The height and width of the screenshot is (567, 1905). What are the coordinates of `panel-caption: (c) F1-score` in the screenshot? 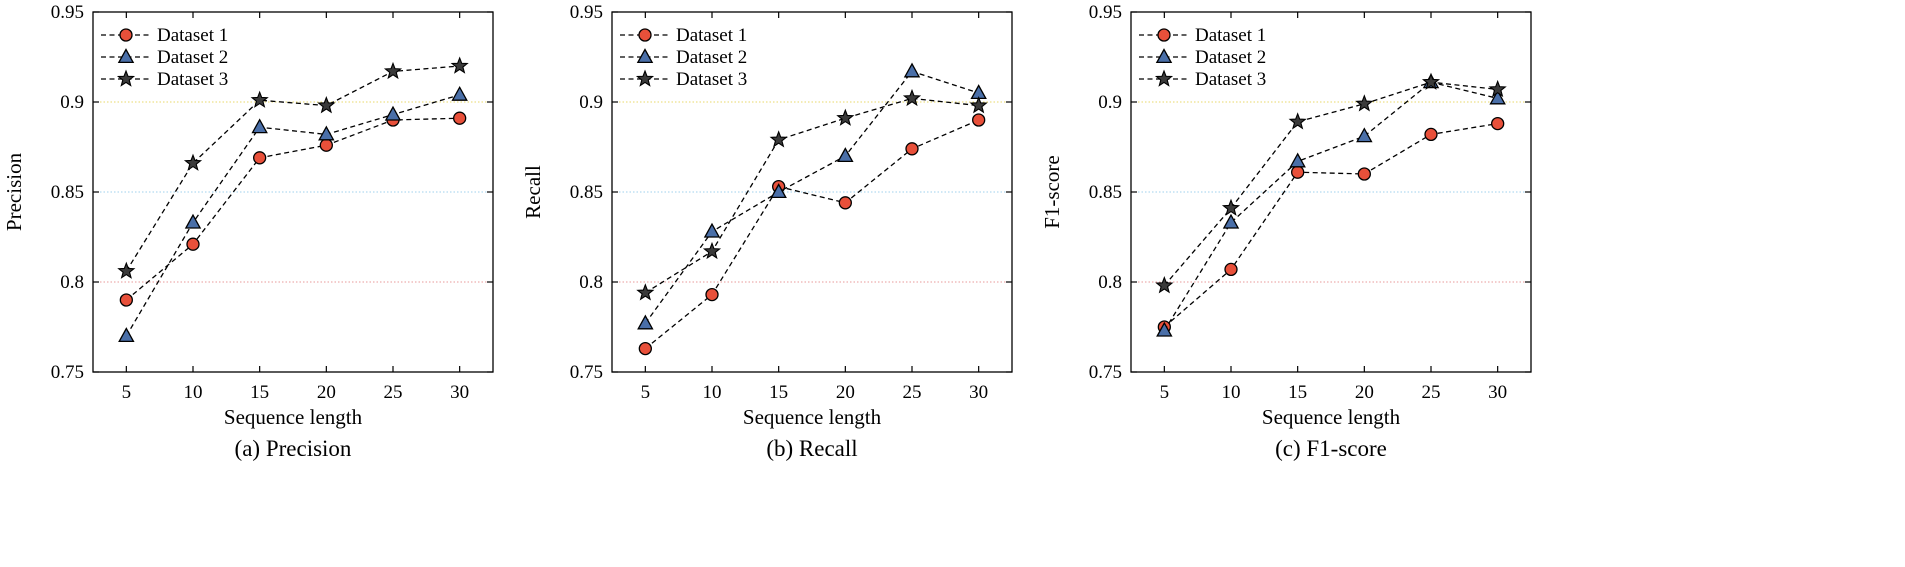 It's located at (1331, 448).